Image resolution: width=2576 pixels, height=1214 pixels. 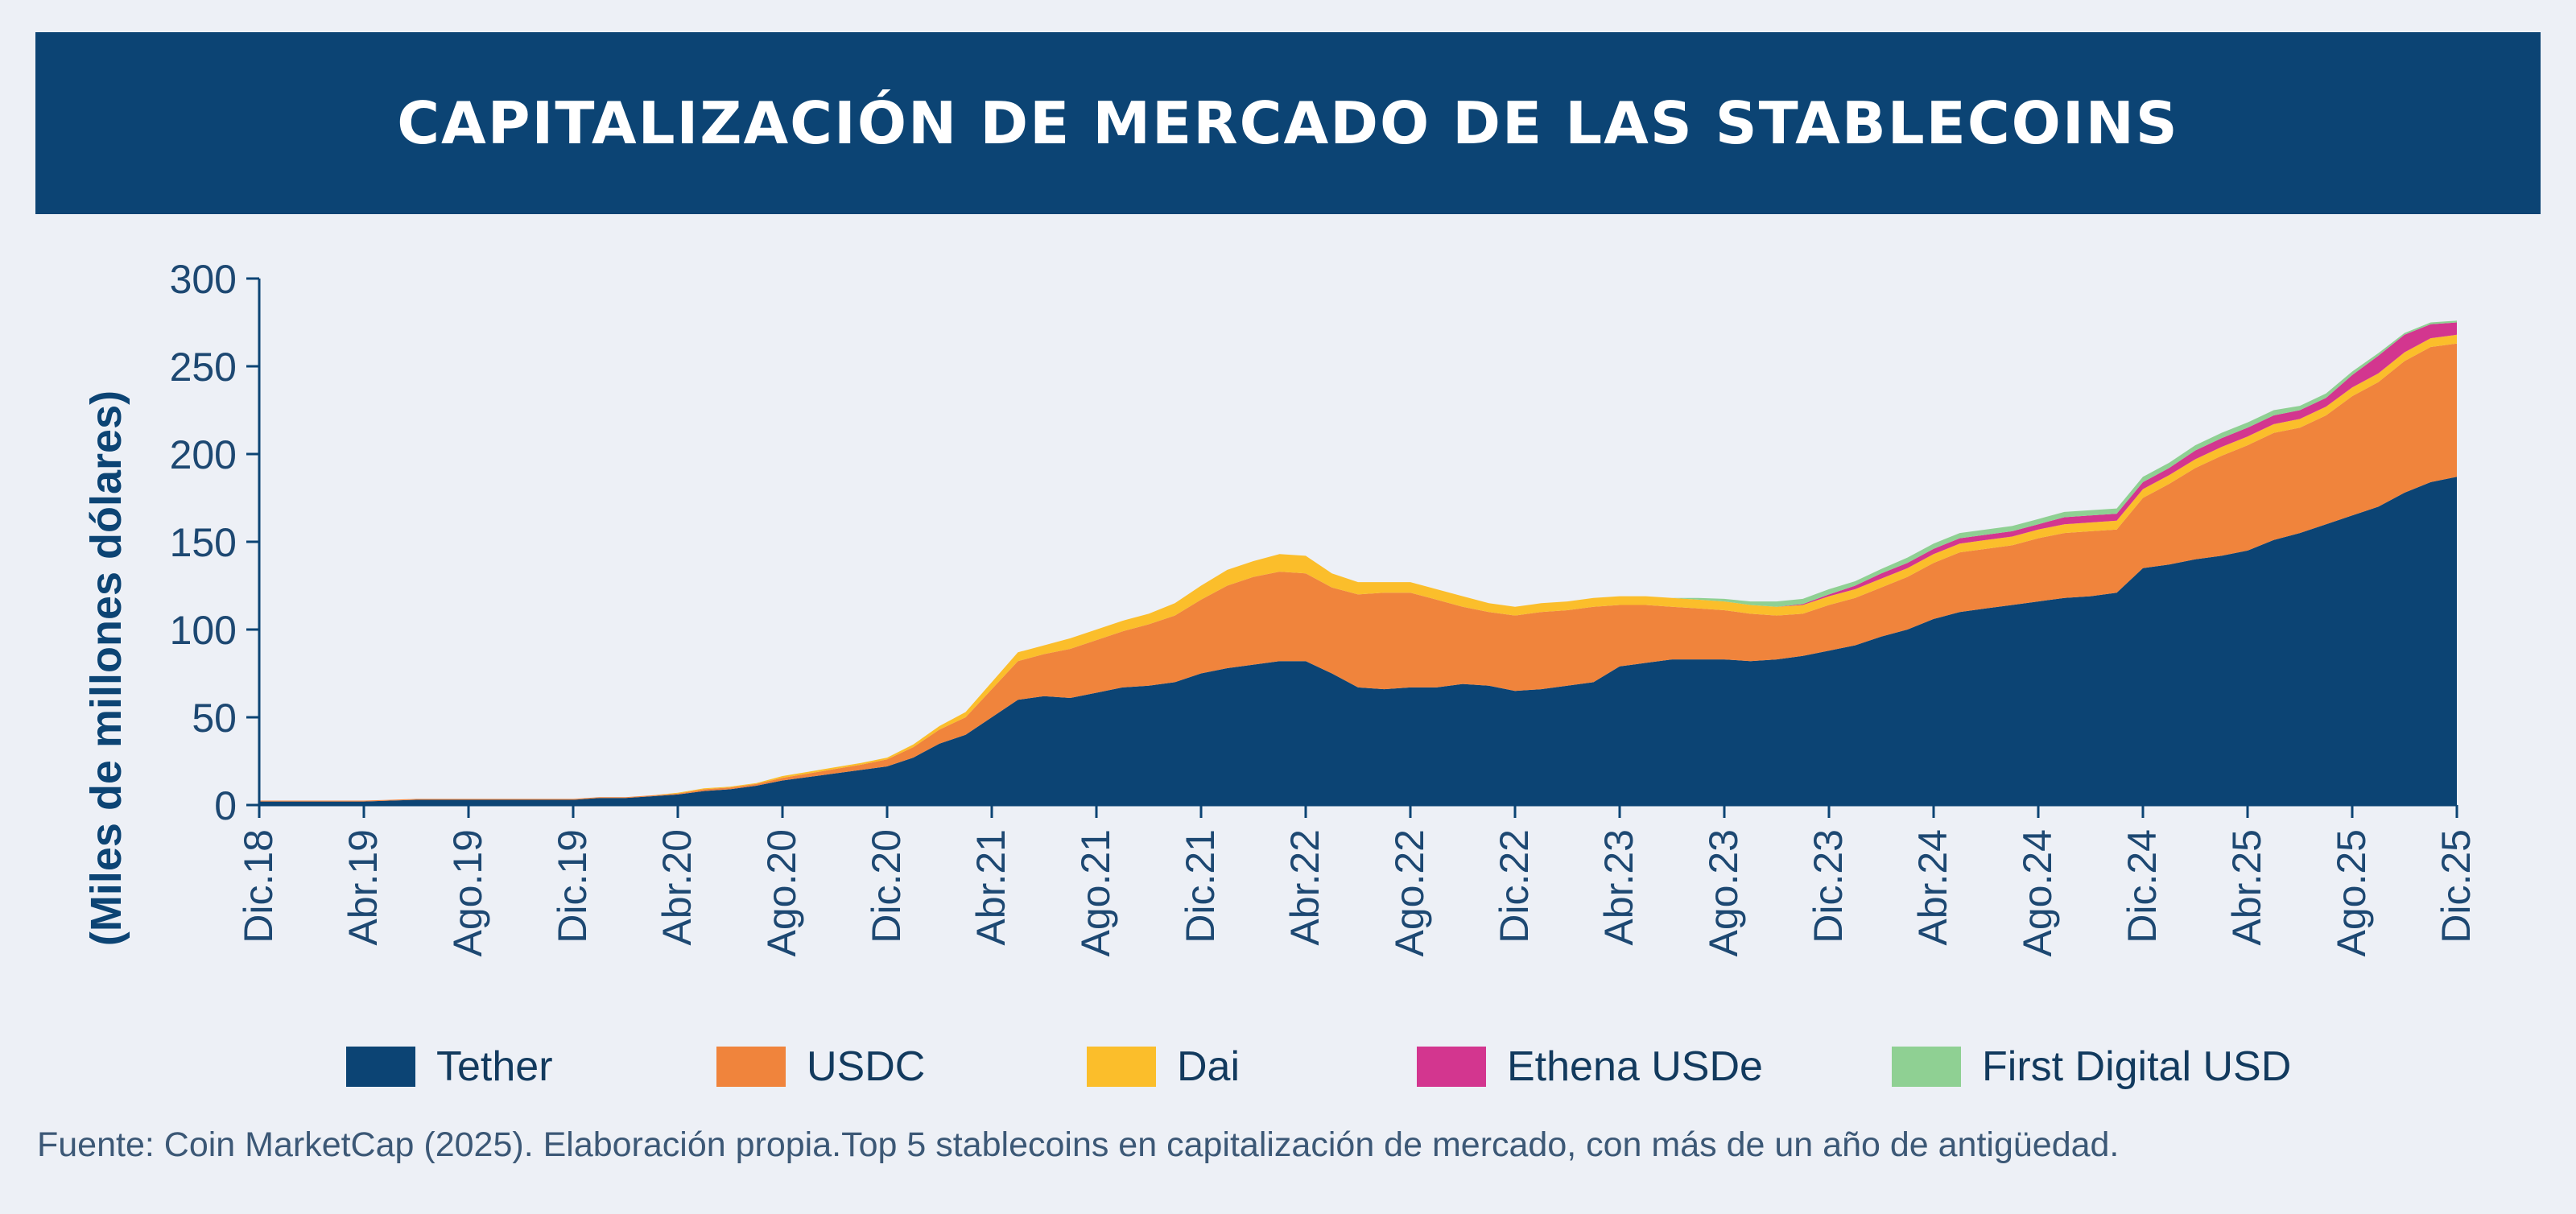 What do you see at coordinates (2142, 886) in the screenshot?
I see `x-tick-label: Dic.24` at bounding box center [2142, 886].